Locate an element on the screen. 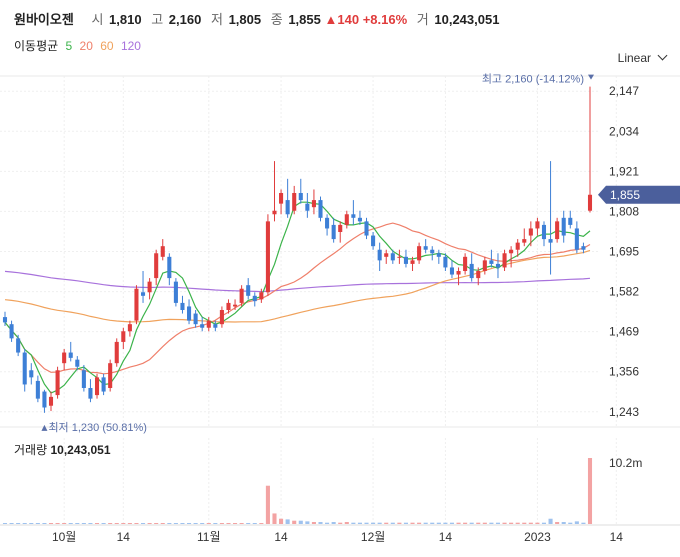 The image size is (680, 557). y-tick-label: 2,034 is located at coordinates (624, 131).